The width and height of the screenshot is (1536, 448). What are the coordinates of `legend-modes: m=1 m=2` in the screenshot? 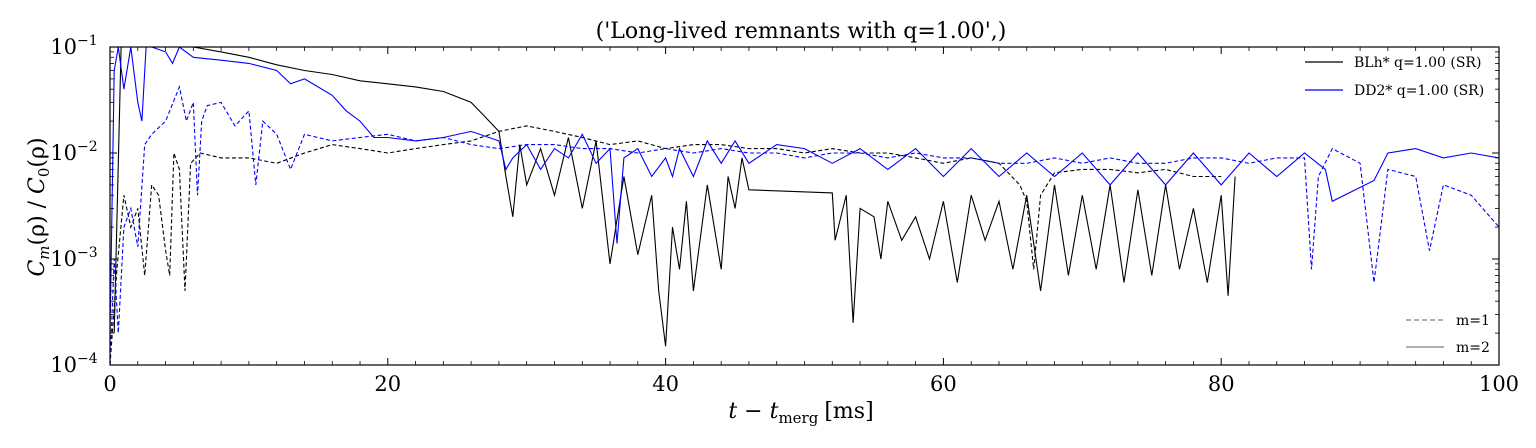 It's located at (1448, 334).